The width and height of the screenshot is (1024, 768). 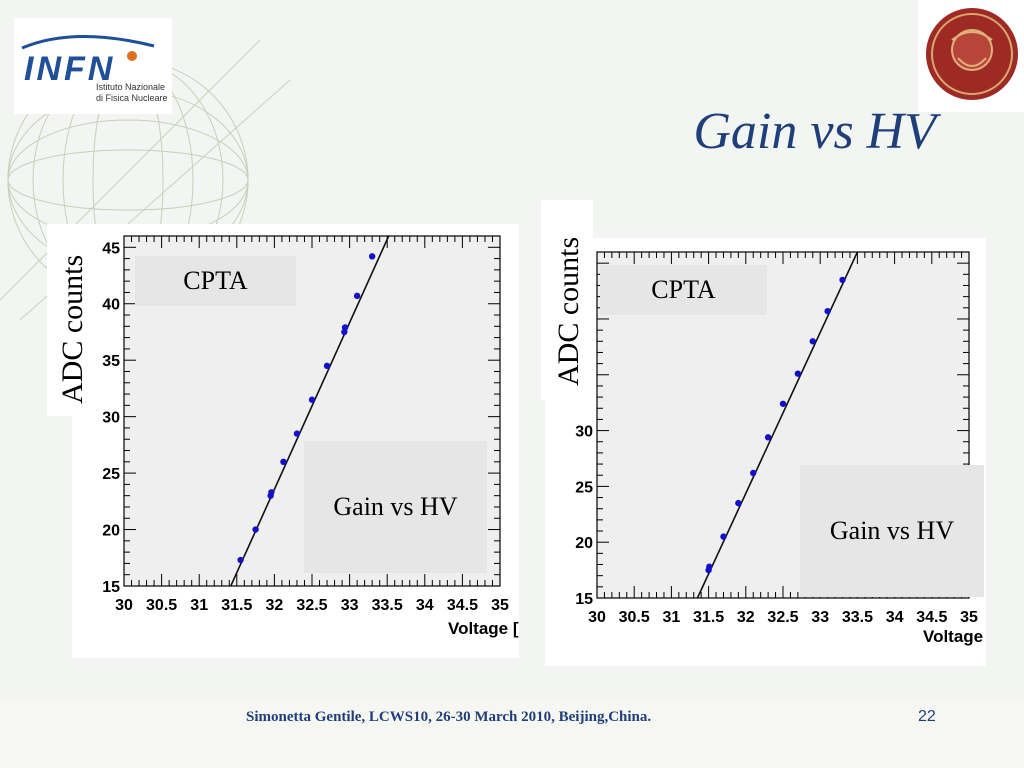 I want to click on right-gain-label: Gain vs HV, so click(x=892, y=531).